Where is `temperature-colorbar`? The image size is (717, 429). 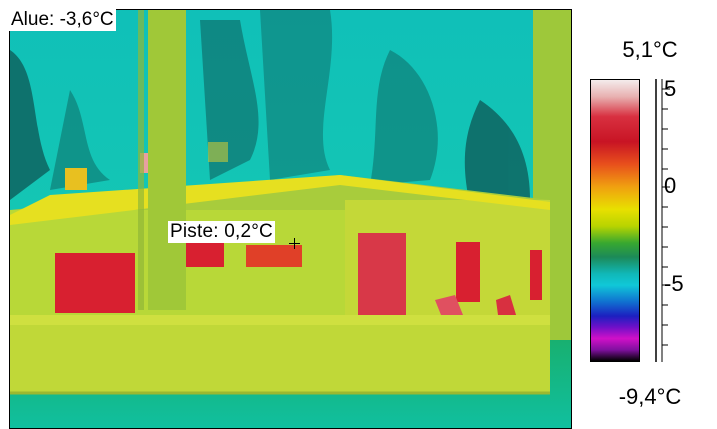
temperature-colorbar is located at coordinates (615, 220).